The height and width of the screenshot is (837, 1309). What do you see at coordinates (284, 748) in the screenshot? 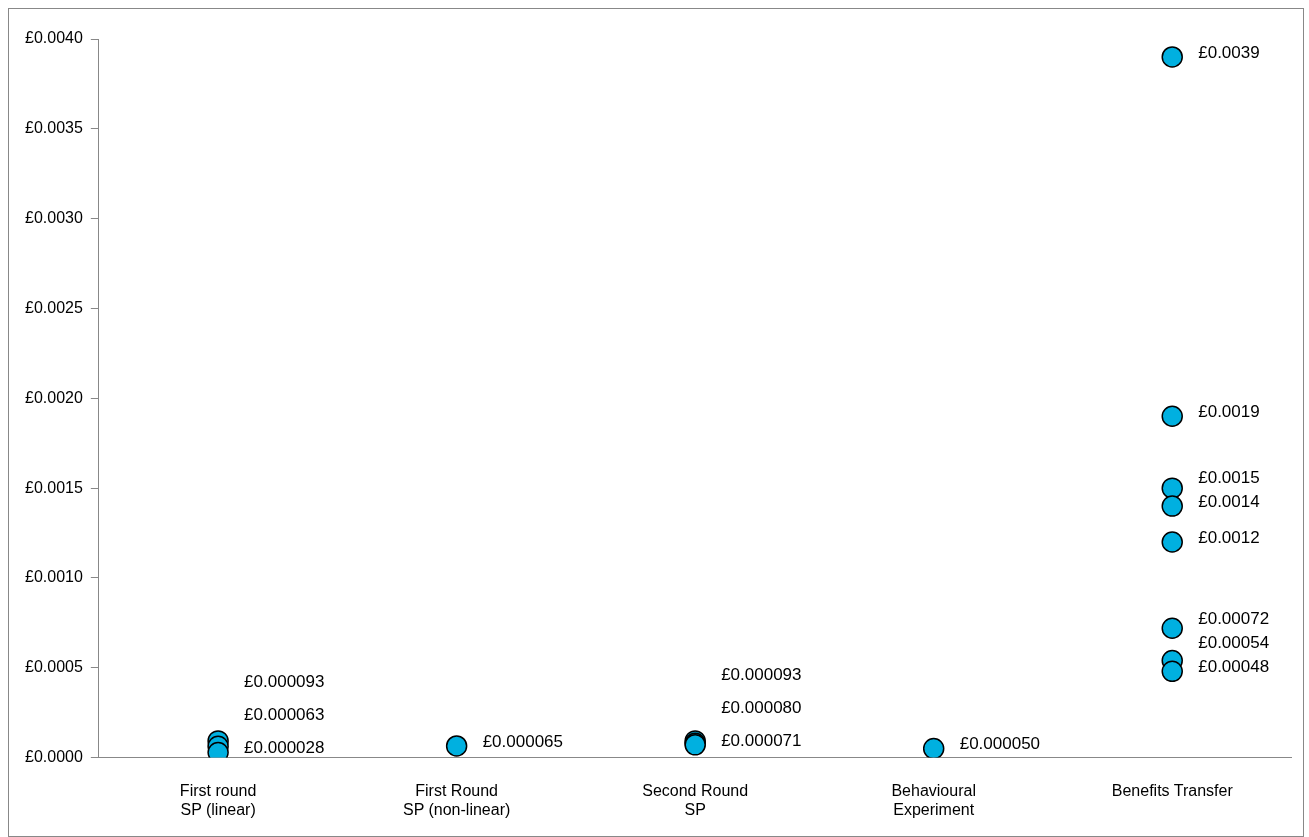
I see `data-label: £0.000028` at bounding box center [284, 748].